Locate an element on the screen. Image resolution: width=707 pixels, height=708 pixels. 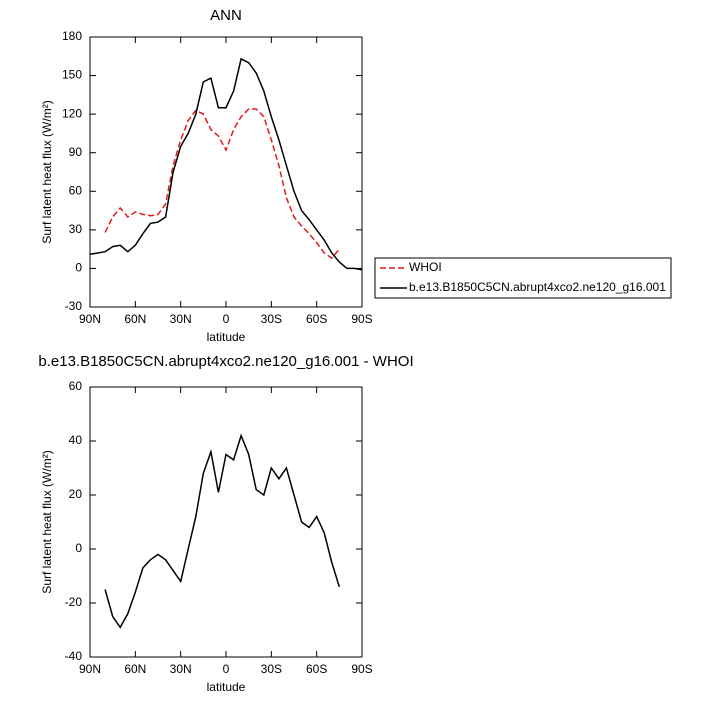
y-tick-label: -20 is located at coordinates (74, 602).